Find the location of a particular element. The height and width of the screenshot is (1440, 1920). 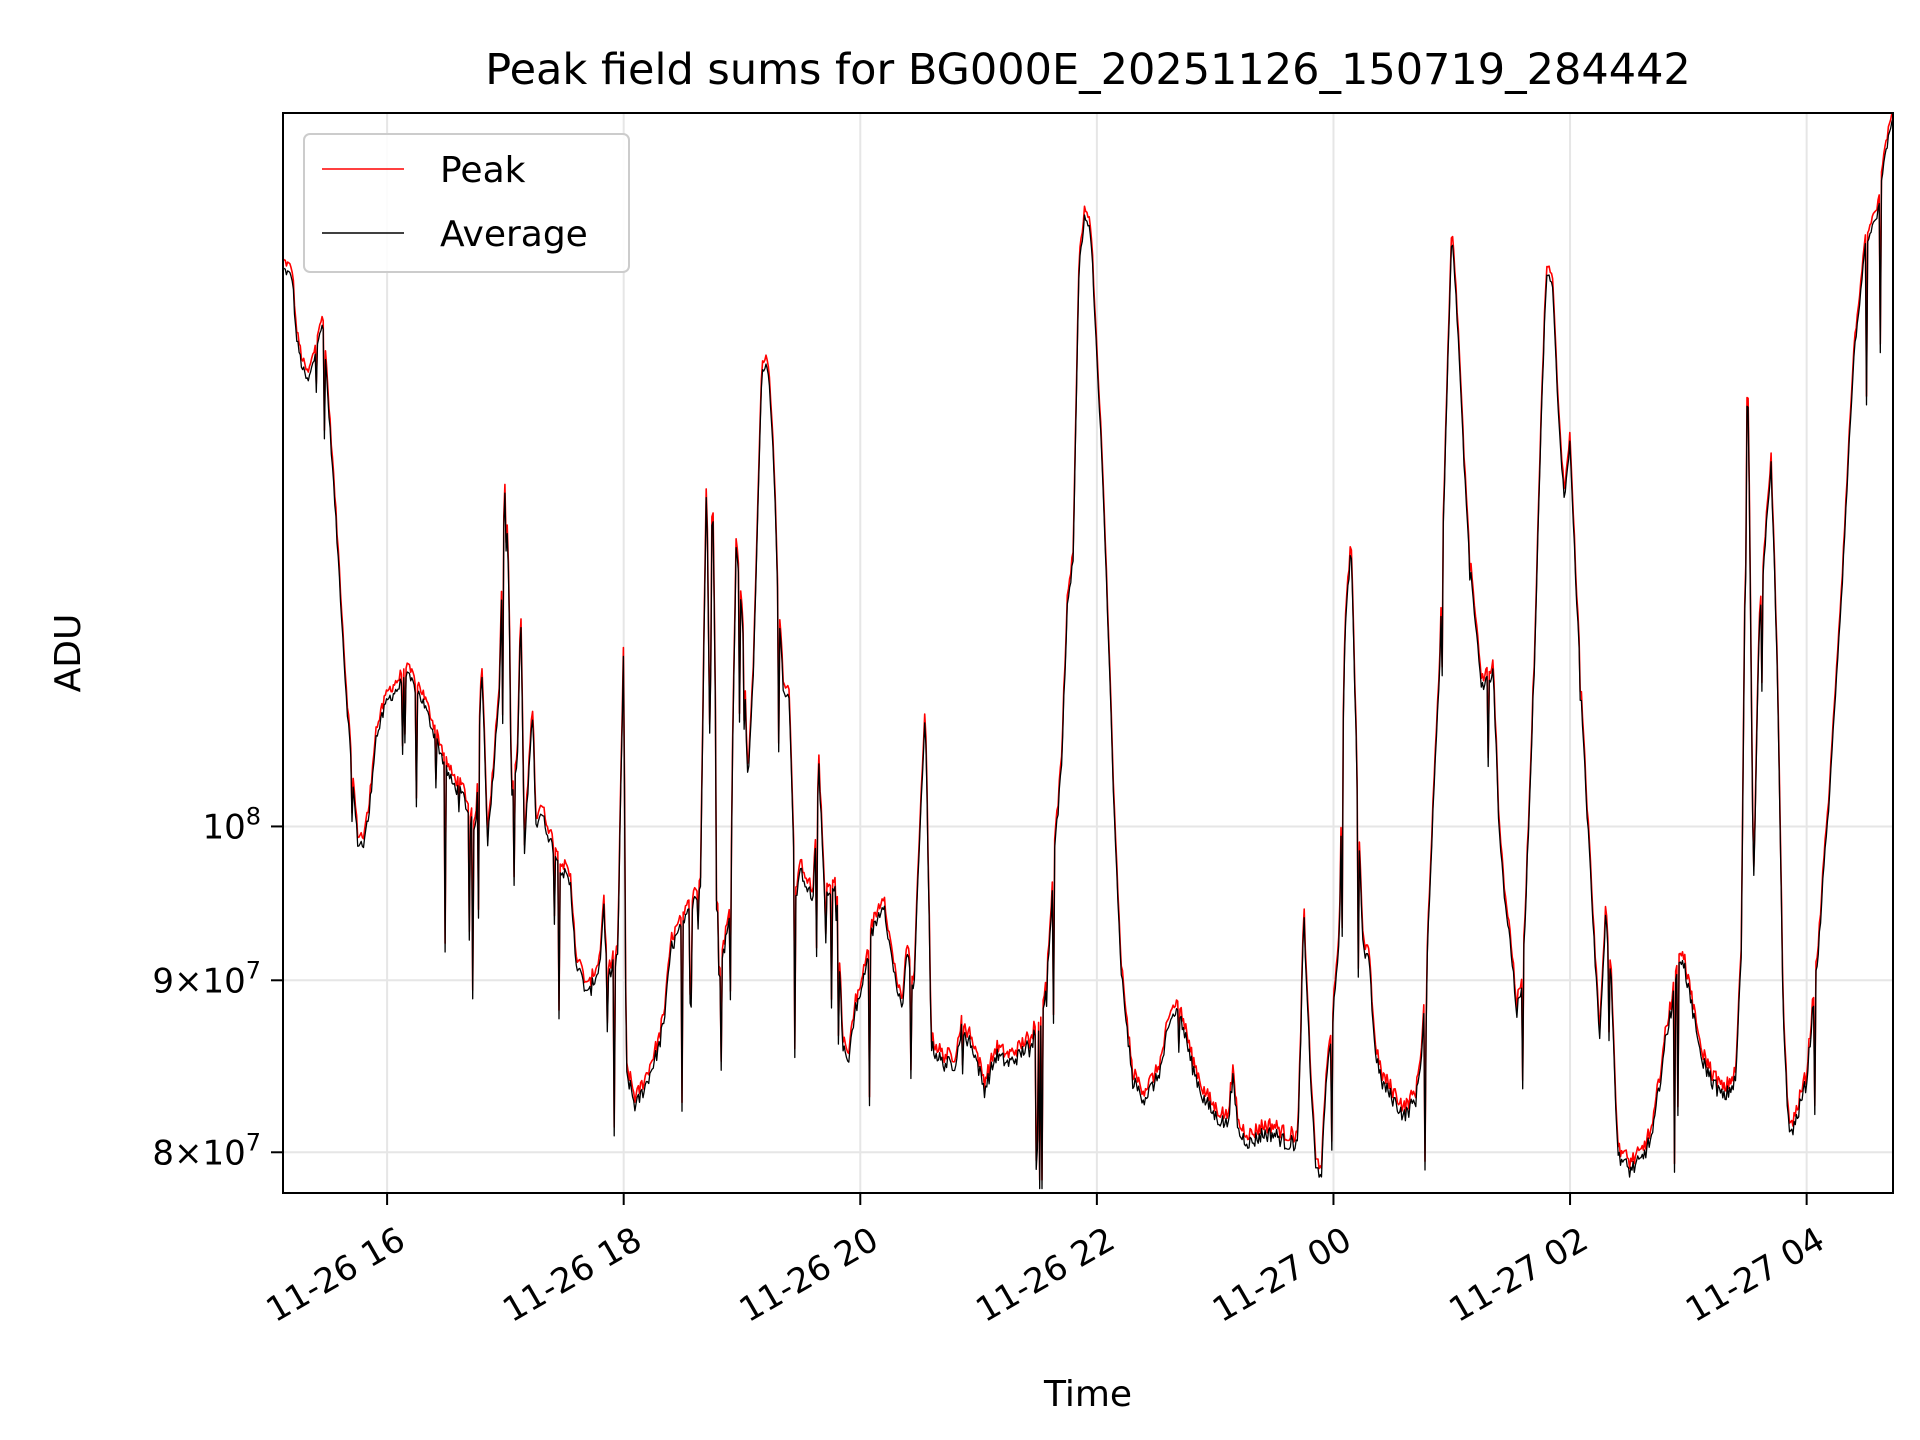

x-axis-label: Time is located at coordinates (1087, 1394).